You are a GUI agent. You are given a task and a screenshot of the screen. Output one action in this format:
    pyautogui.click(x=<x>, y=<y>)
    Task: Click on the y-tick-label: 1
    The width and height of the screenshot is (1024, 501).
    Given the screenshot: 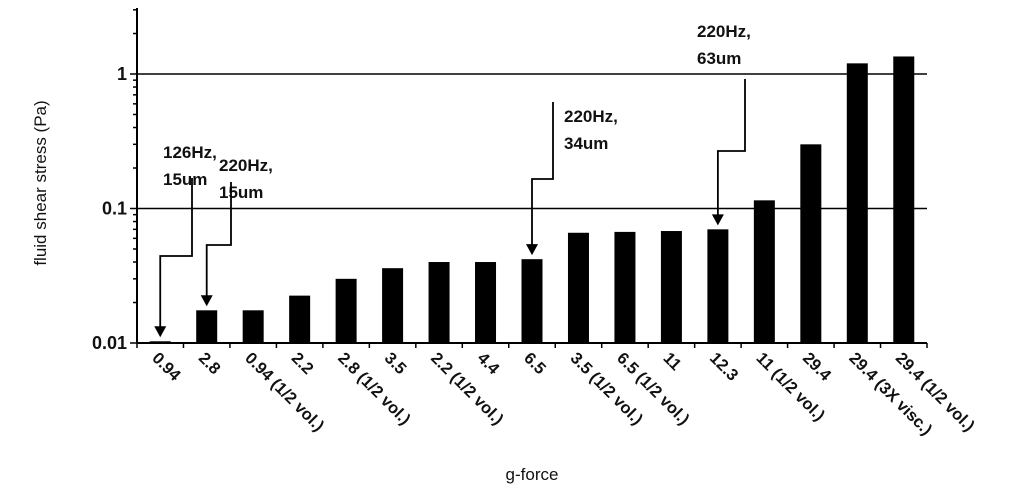 What is the action you would take?
    pyautogui.click(x=122, y=74)
    